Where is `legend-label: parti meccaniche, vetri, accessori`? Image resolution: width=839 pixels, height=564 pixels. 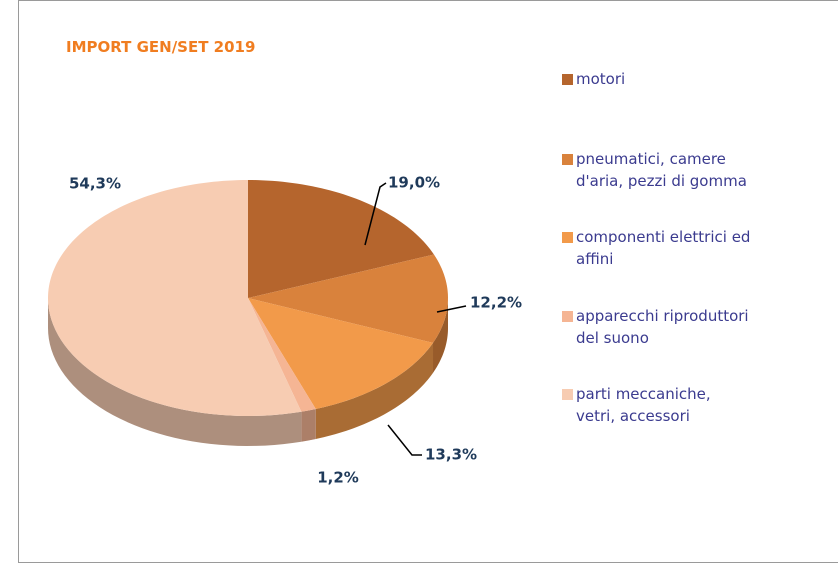 legend-label: parti meccaniche, vetri, accessori is located at coordinates (643, 405).